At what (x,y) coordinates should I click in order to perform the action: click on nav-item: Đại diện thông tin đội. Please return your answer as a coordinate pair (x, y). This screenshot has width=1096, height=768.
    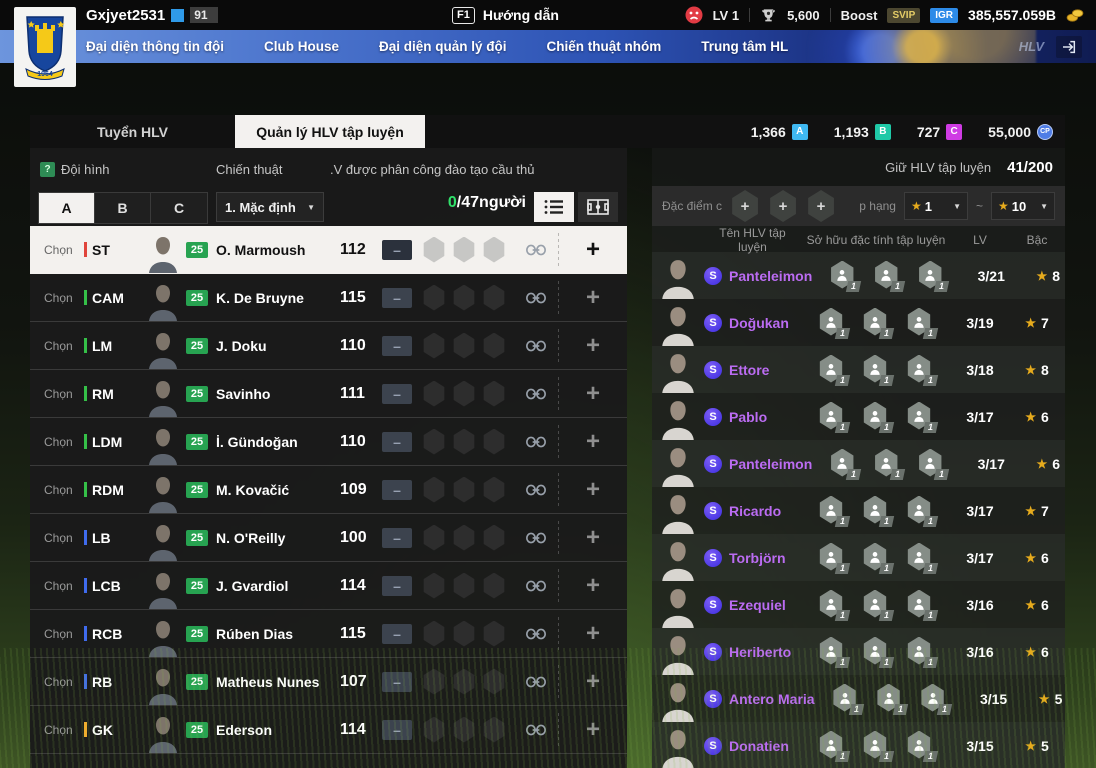
    Looking at the image, I should click on (155, 46).